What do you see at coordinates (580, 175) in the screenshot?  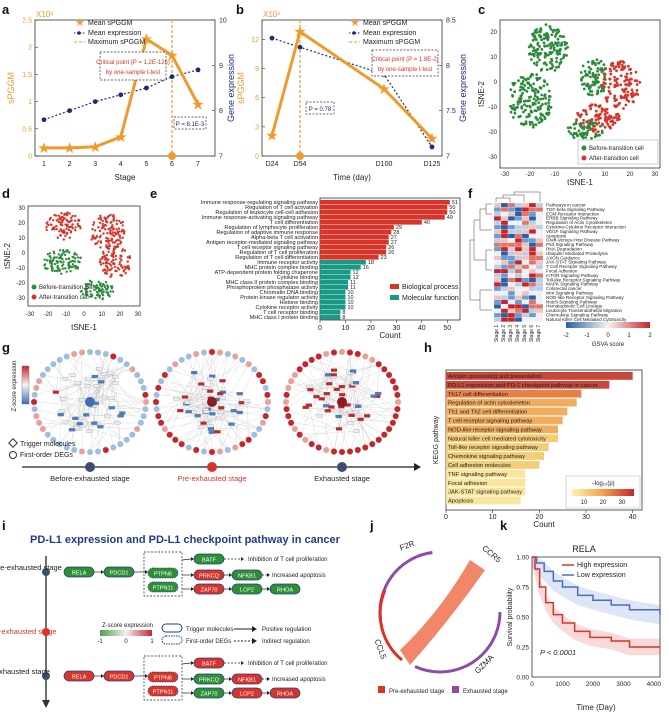 I see `xtick-label: 0` at bounding box center [580, 175].